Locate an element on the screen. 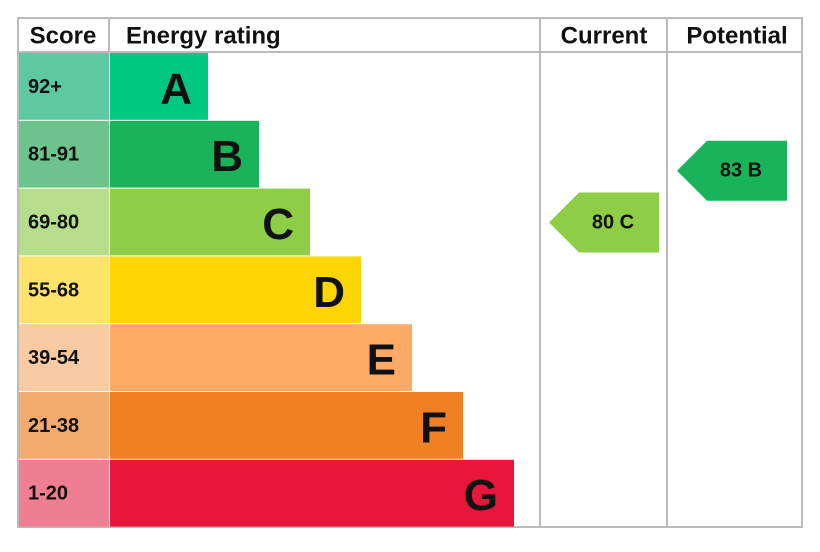 Image resolution: width=820 pixels, height=552 pixels. rating-letter: D is located at coordinates (329, 292).